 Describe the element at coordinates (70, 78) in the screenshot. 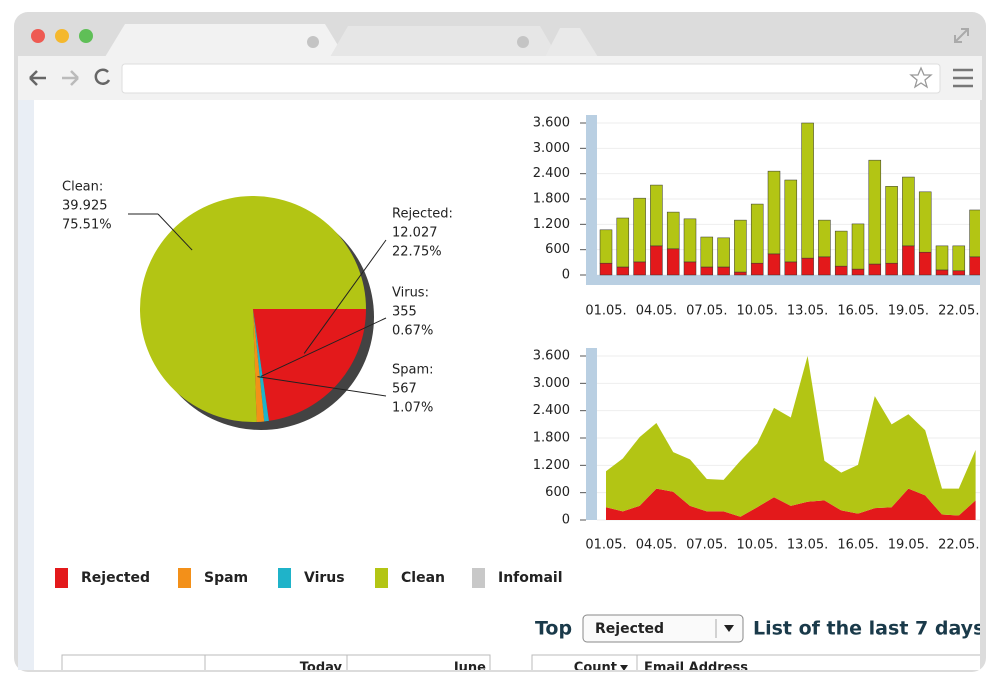

I see `forward-button` at that location.